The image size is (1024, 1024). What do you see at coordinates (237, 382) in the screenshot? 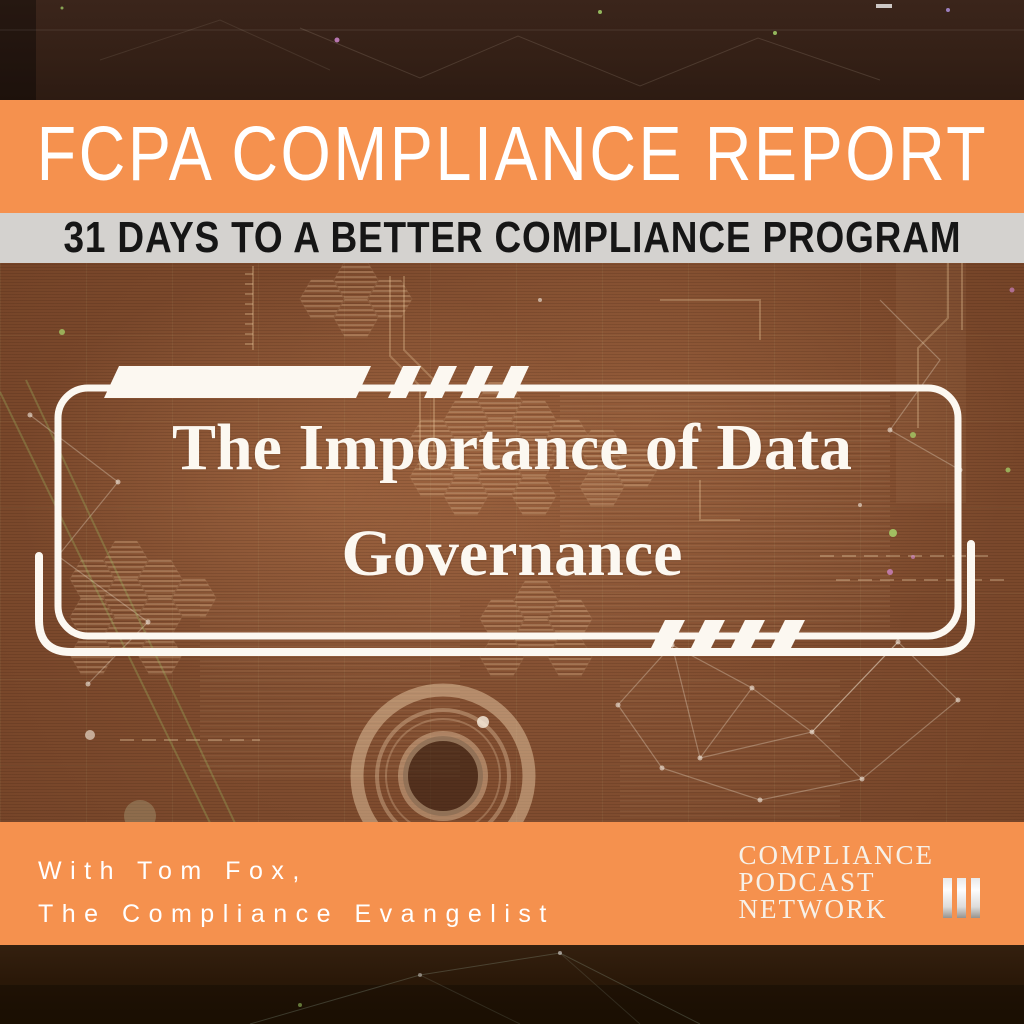
I see `frame-accent-bar` at bounding box center [237, 382].